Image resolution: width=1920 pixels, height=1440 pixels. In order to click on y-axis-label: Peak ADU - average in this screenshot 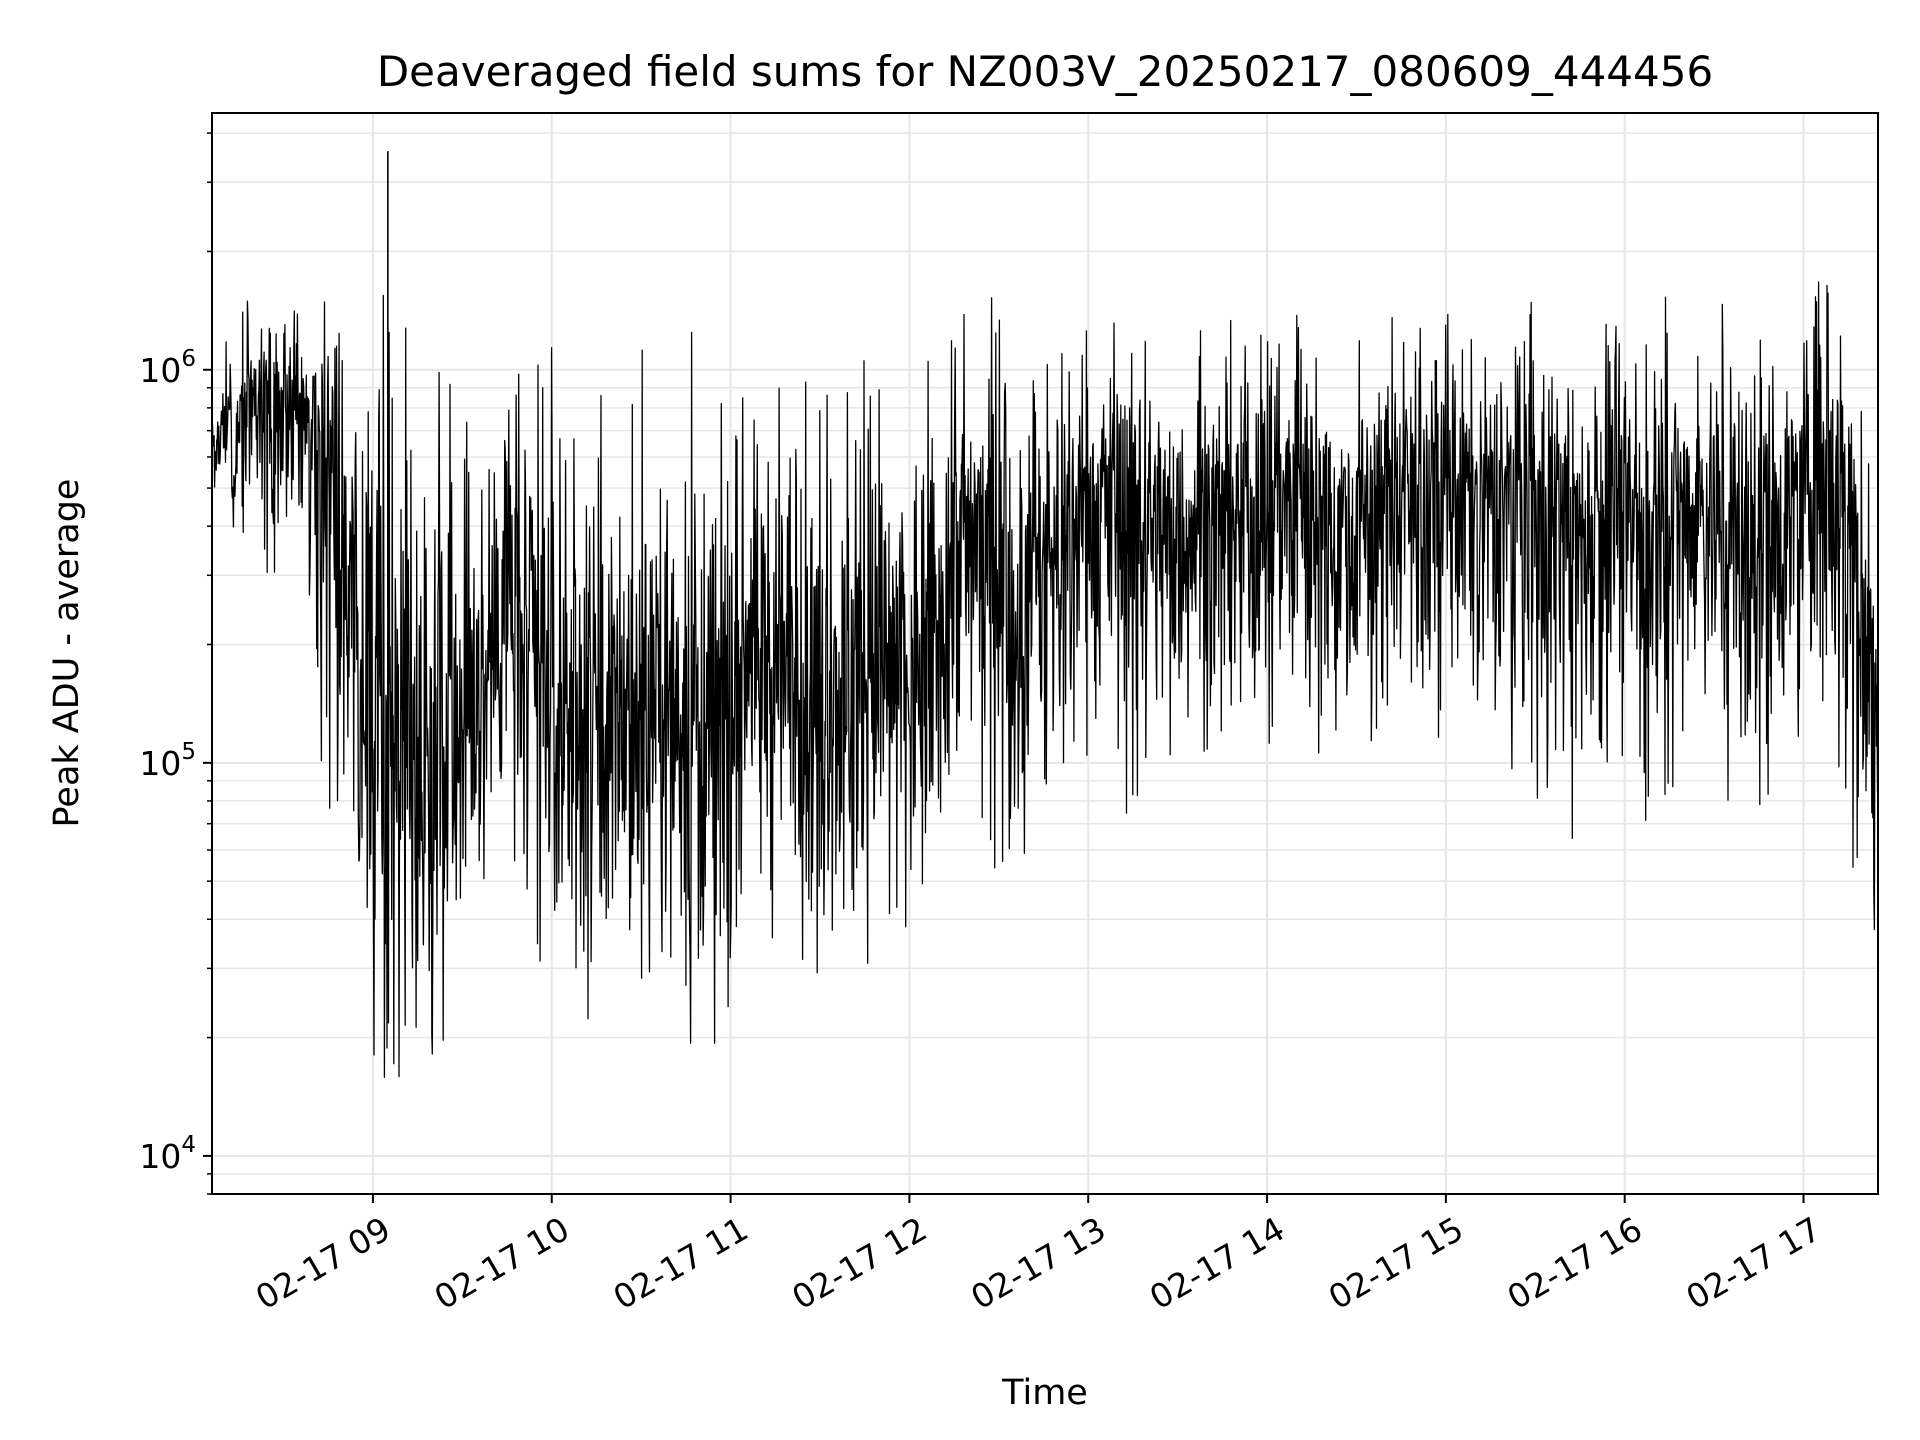, I will do `click(67, 653)`.